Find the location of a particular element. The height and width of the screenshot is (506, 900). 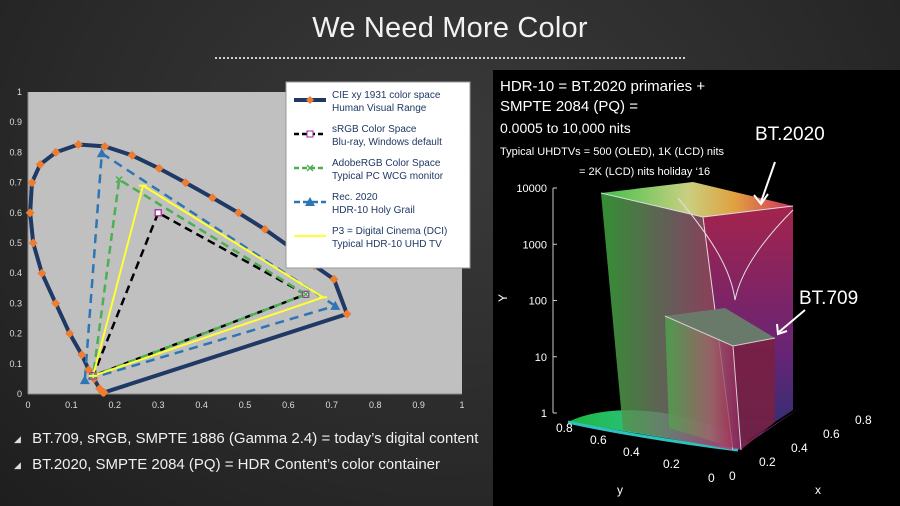

x-tick-label: 0.3 is located at coordinates (158, 405).